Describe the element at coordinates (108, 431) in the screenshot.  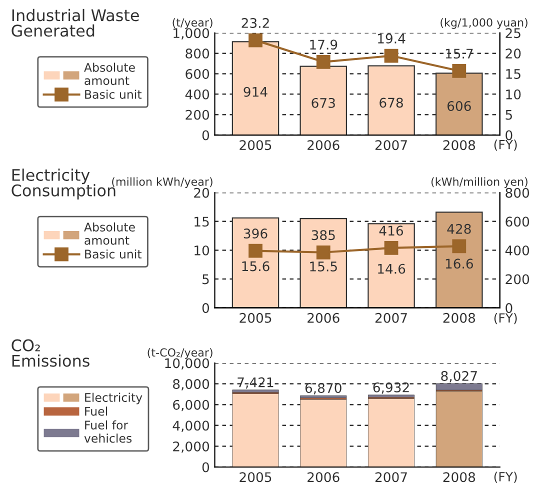
I see `legend-label: Fuel for vehicles` at that location.